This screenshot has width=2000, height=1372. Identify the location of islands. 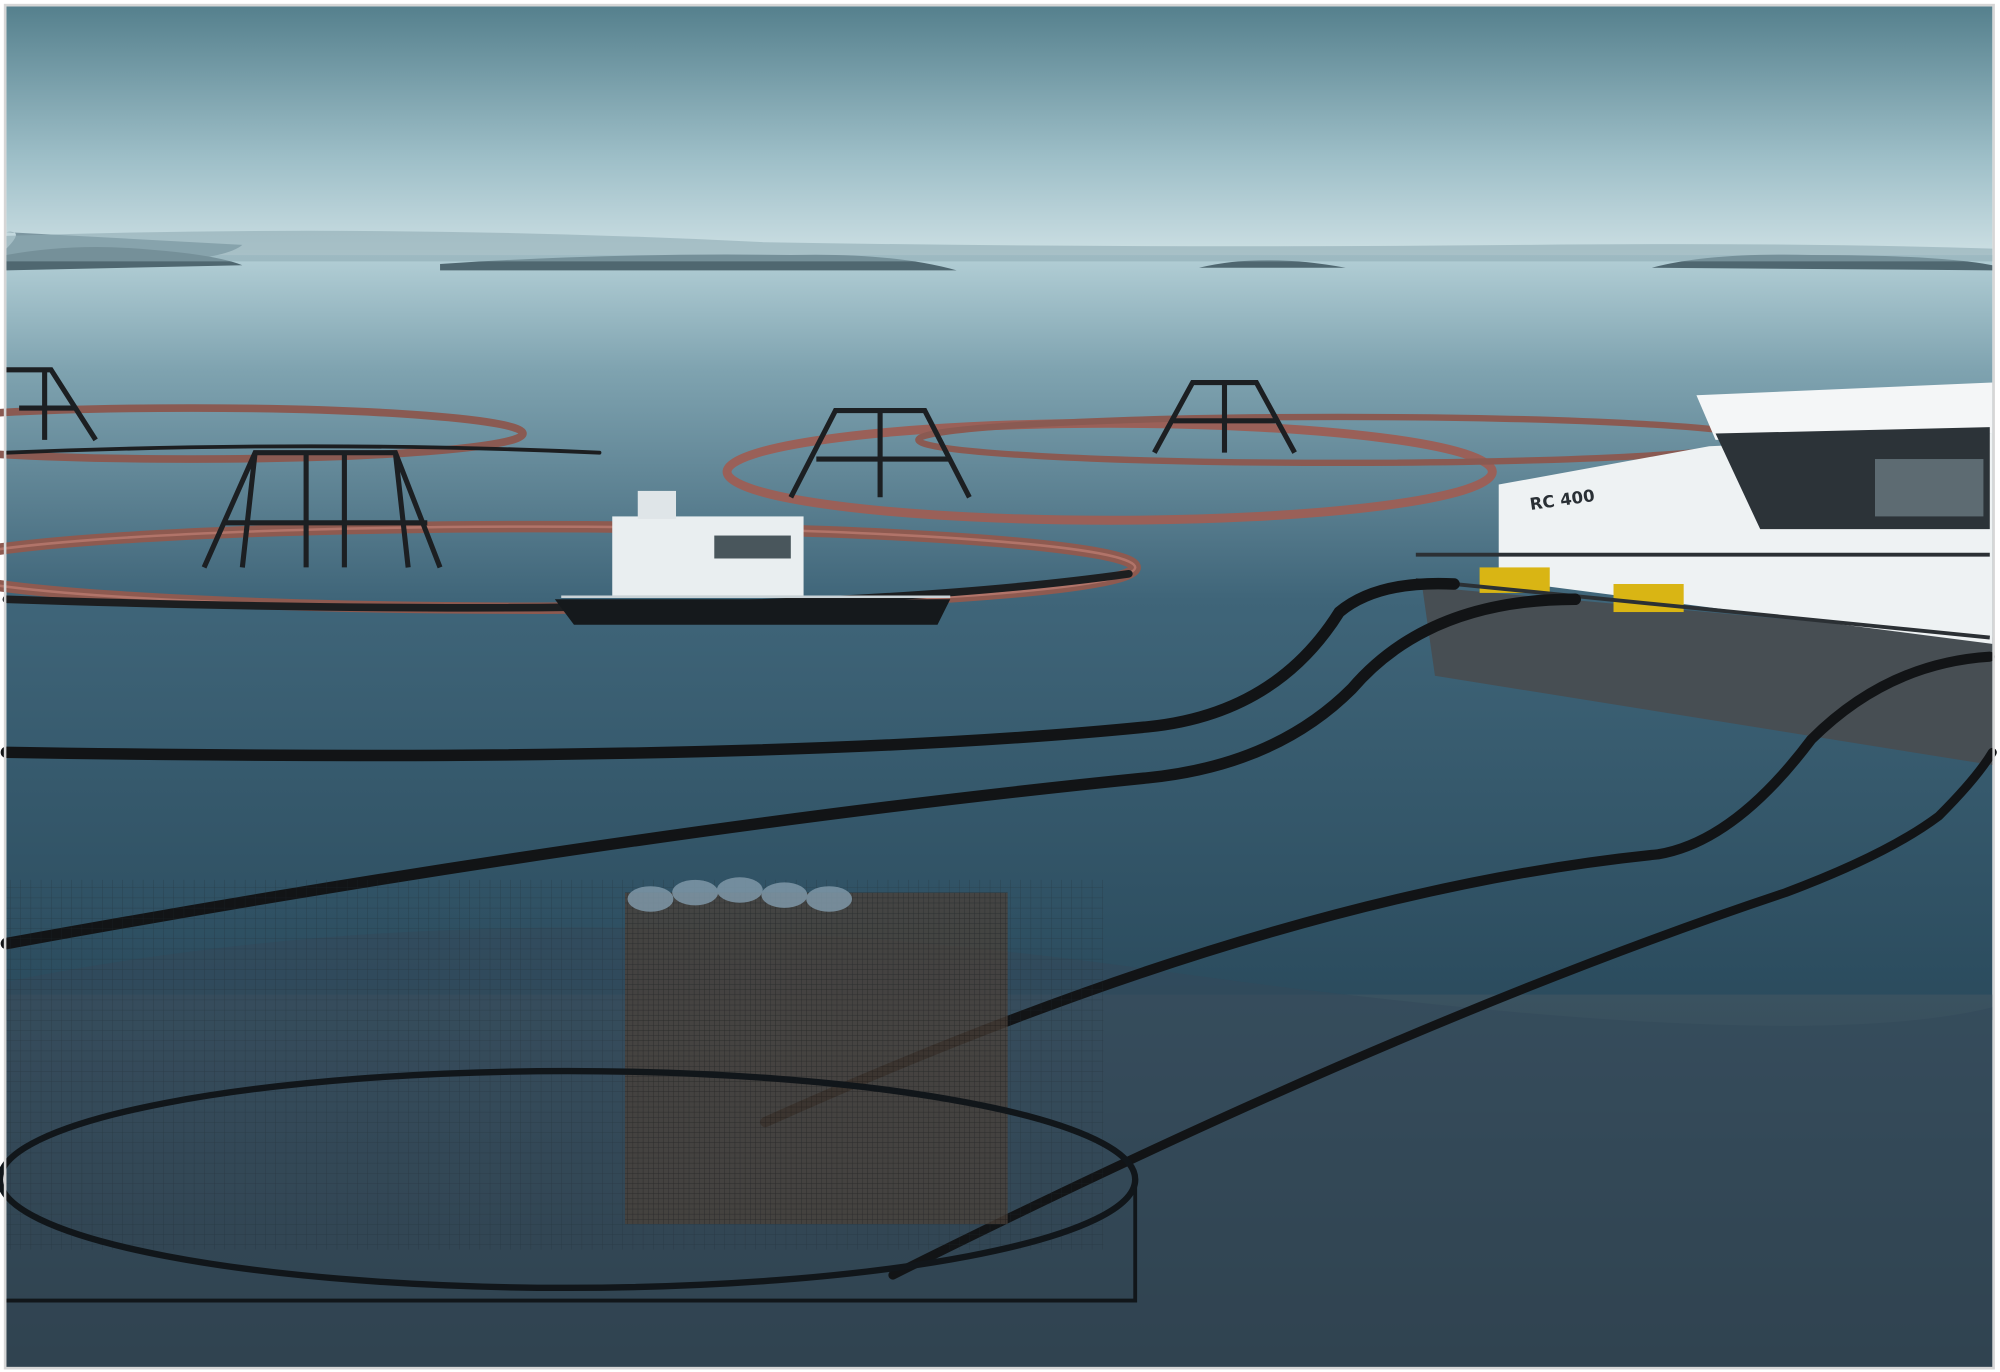
(999, 250).